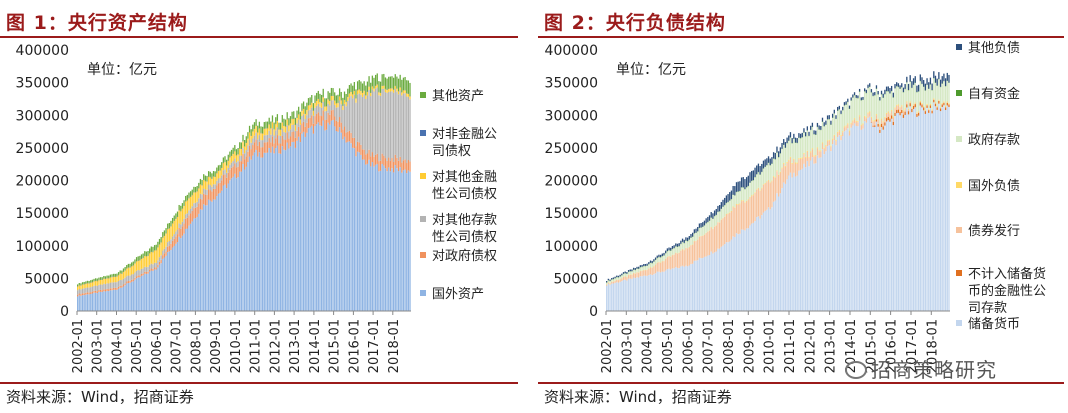 This screenshot has height=413, width=1068. I want to click on x-tick-label: 2006-01, so click(688, 346).